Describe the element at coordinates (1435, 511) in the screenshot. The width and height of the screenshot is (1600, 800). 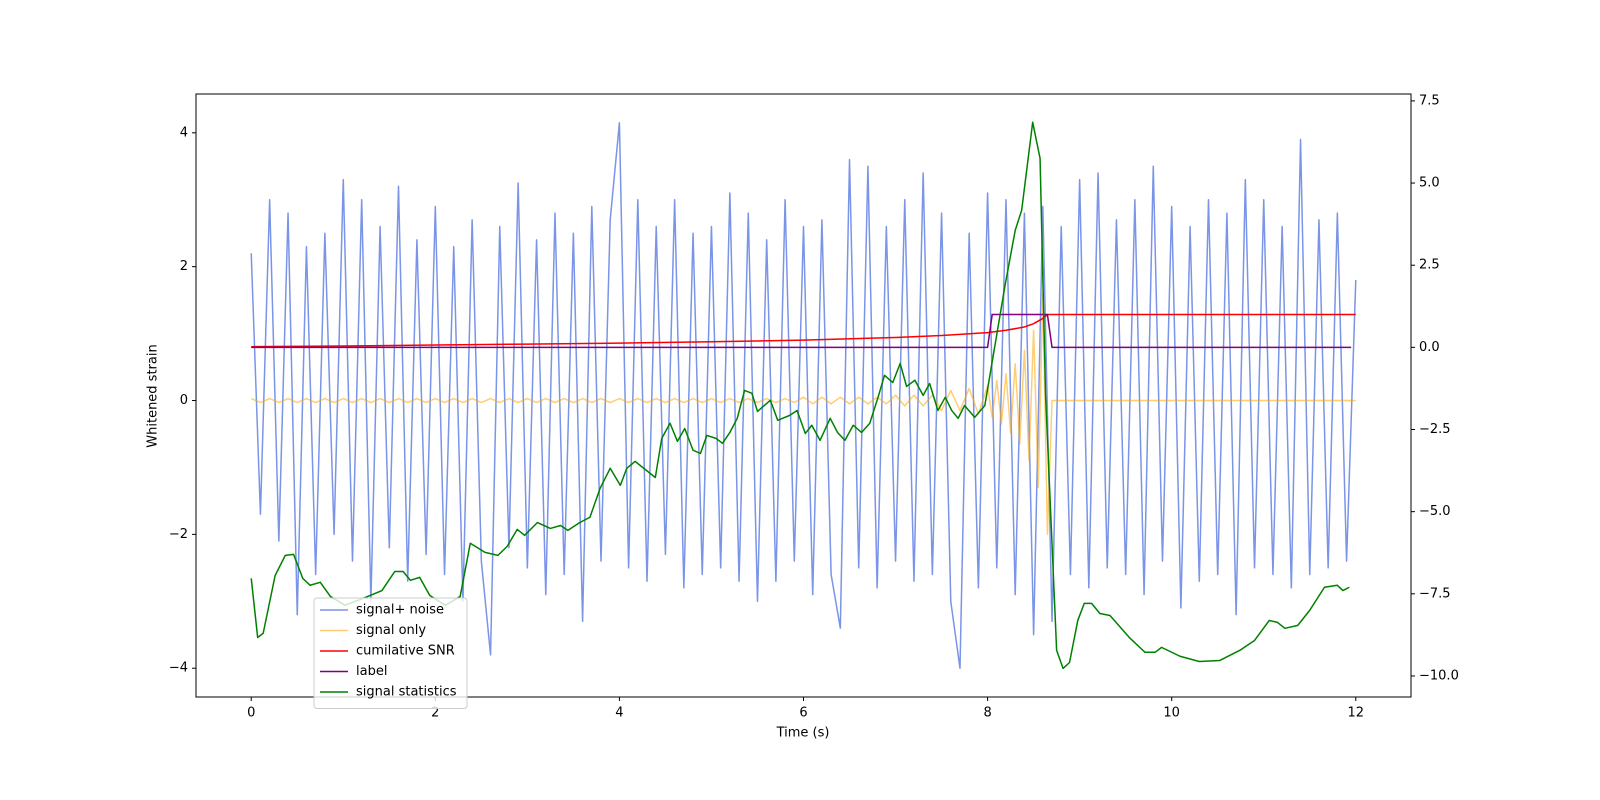
I see `y2-tick-label: −5.0` at that location.